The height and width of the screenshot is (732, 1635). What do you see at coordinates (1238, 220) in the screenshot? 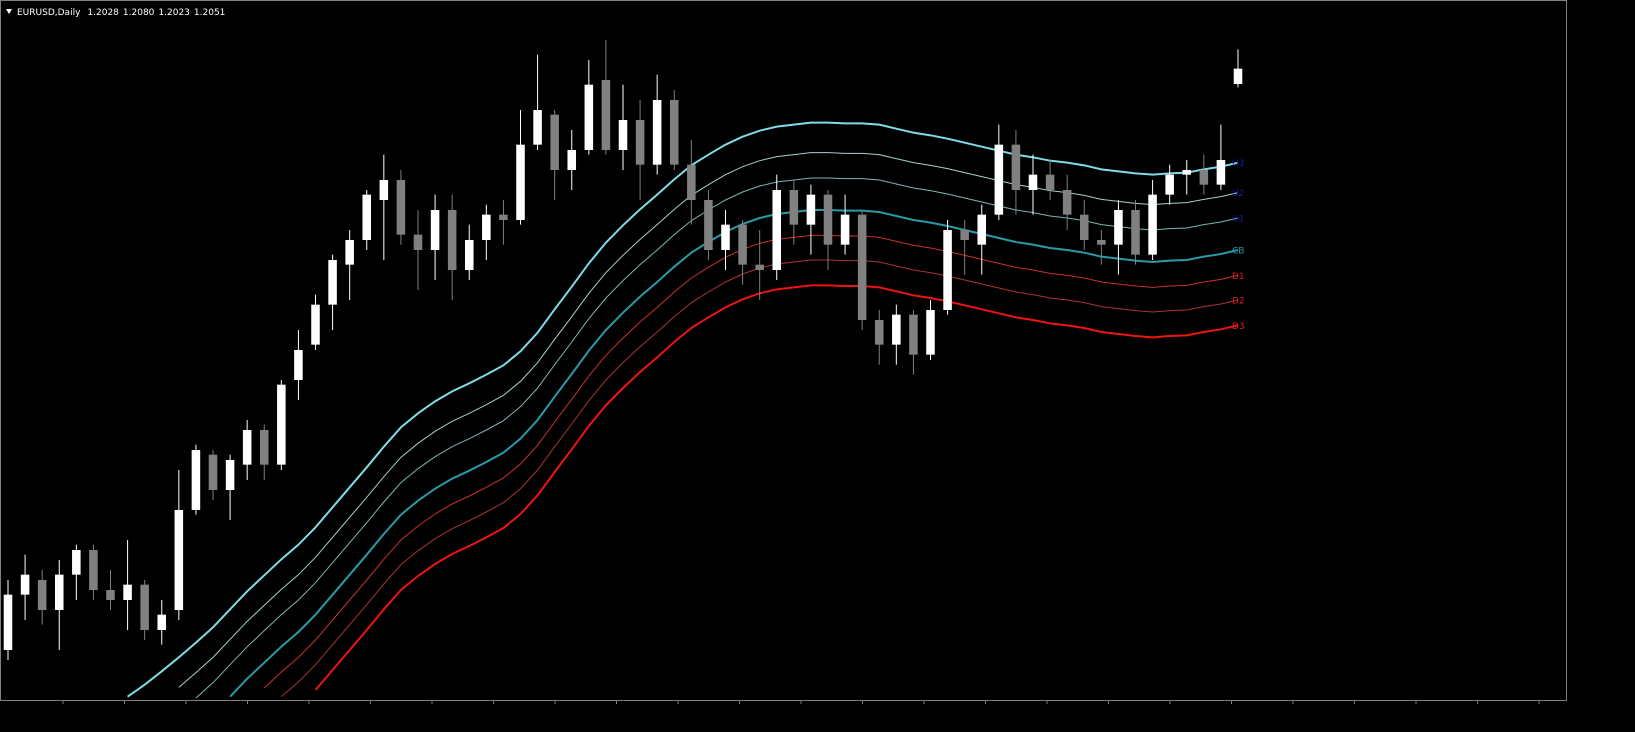
I see `band-label: U1` at bounding box center [1238, 220].